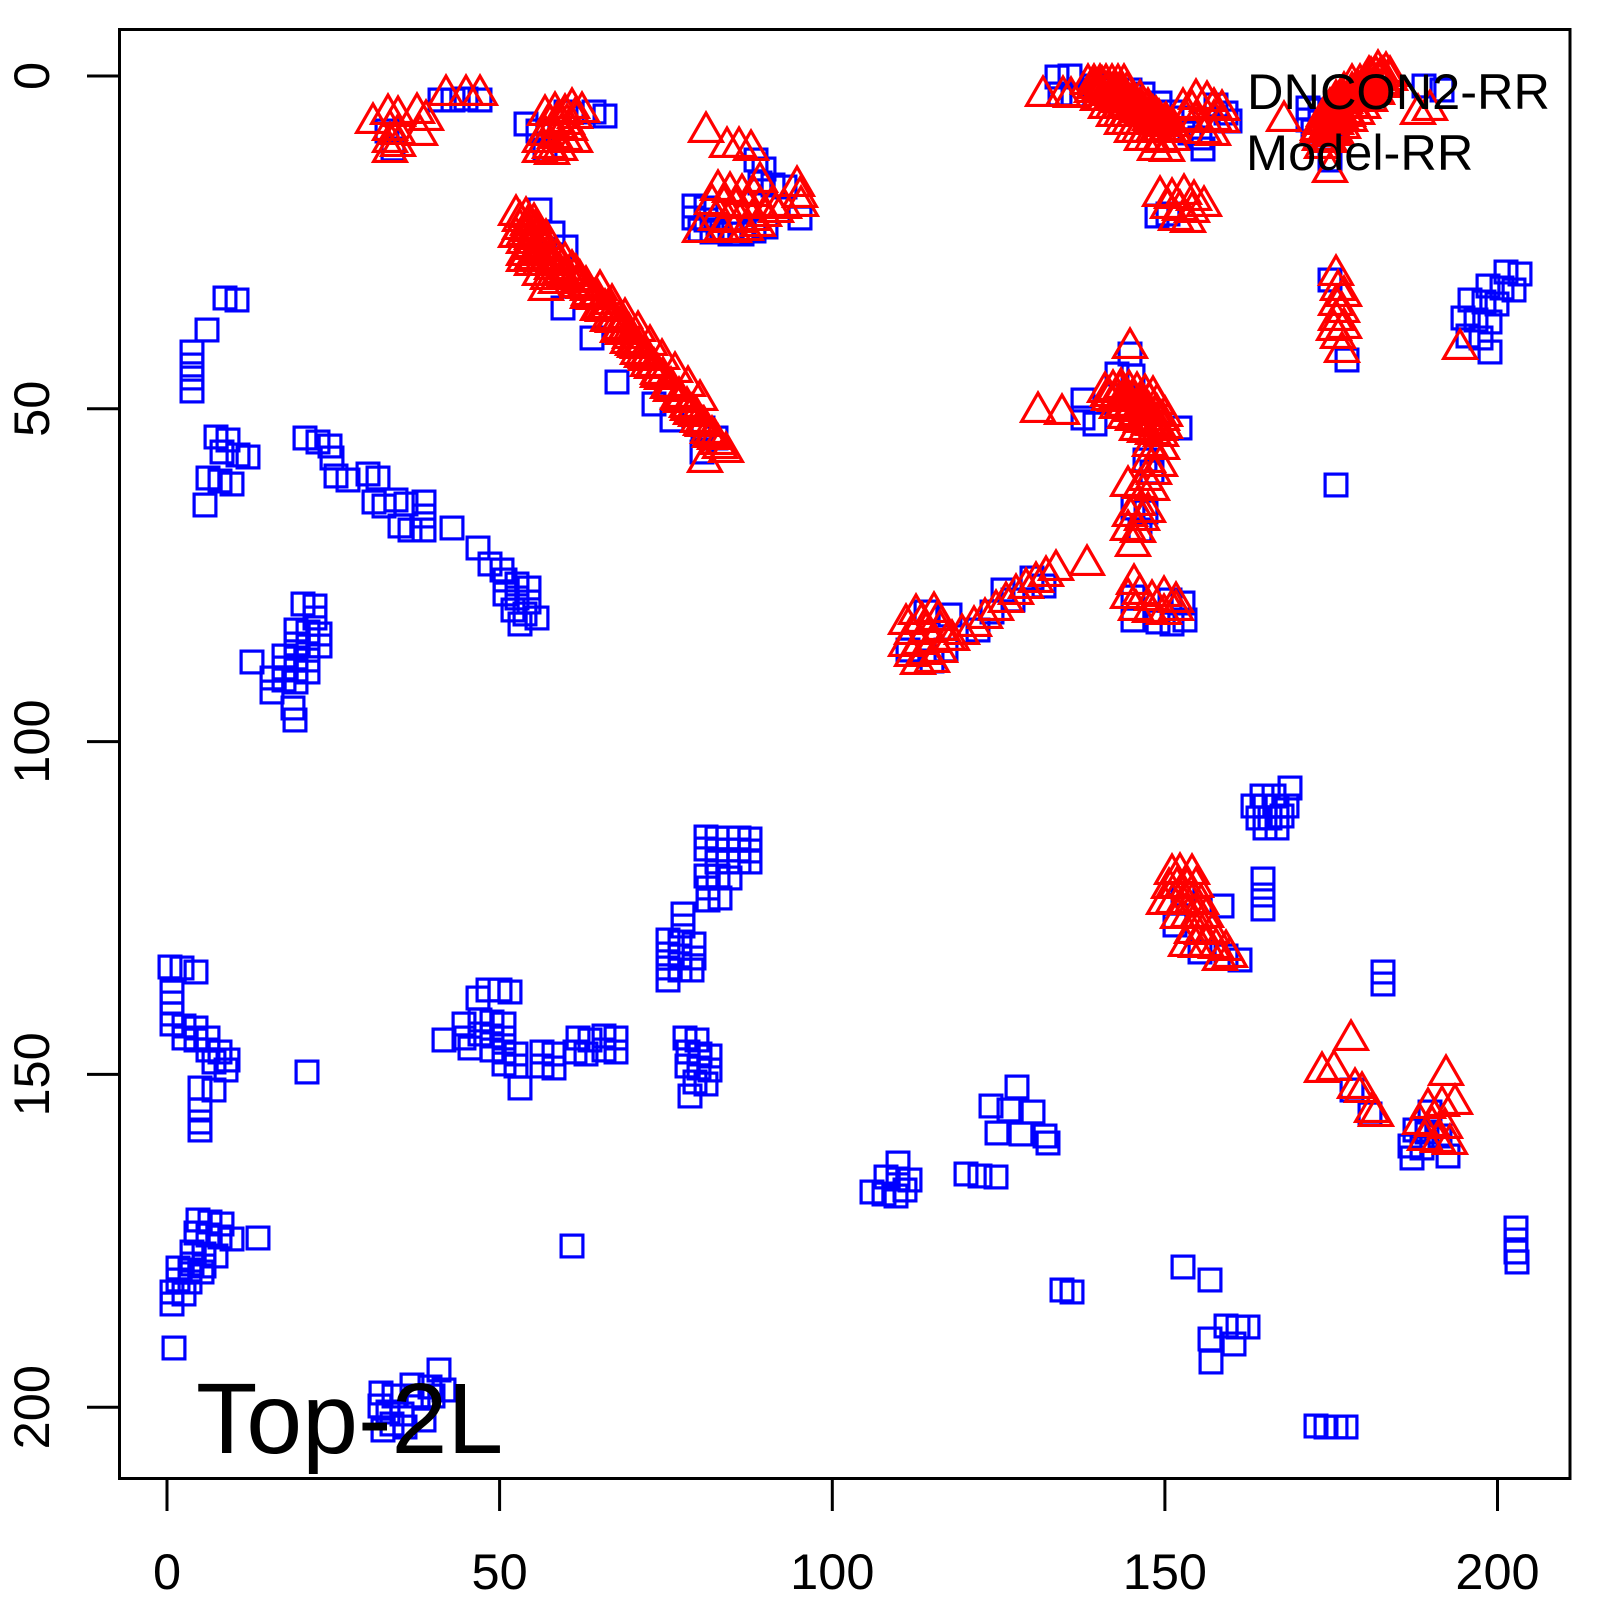 Image resolution: width=1600 pixels, height=1600 pixels. What do you see at coordinates (1398, 91) in the screenshot?
I see `svg-text: DNCON2-RR` at bounding box center [1398, 91].